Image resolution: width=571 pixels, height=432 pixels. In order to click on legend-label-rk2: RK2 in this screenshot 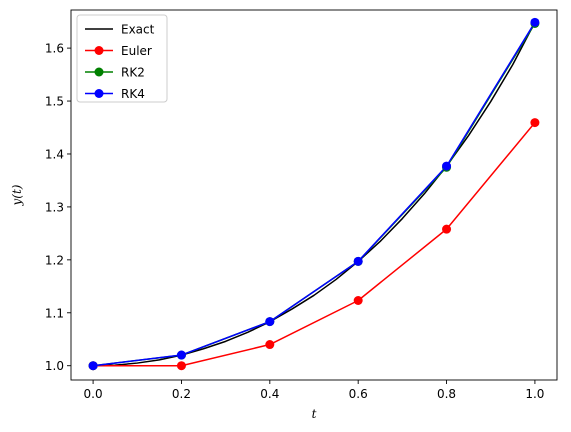, I will do `click(133, 73)`.